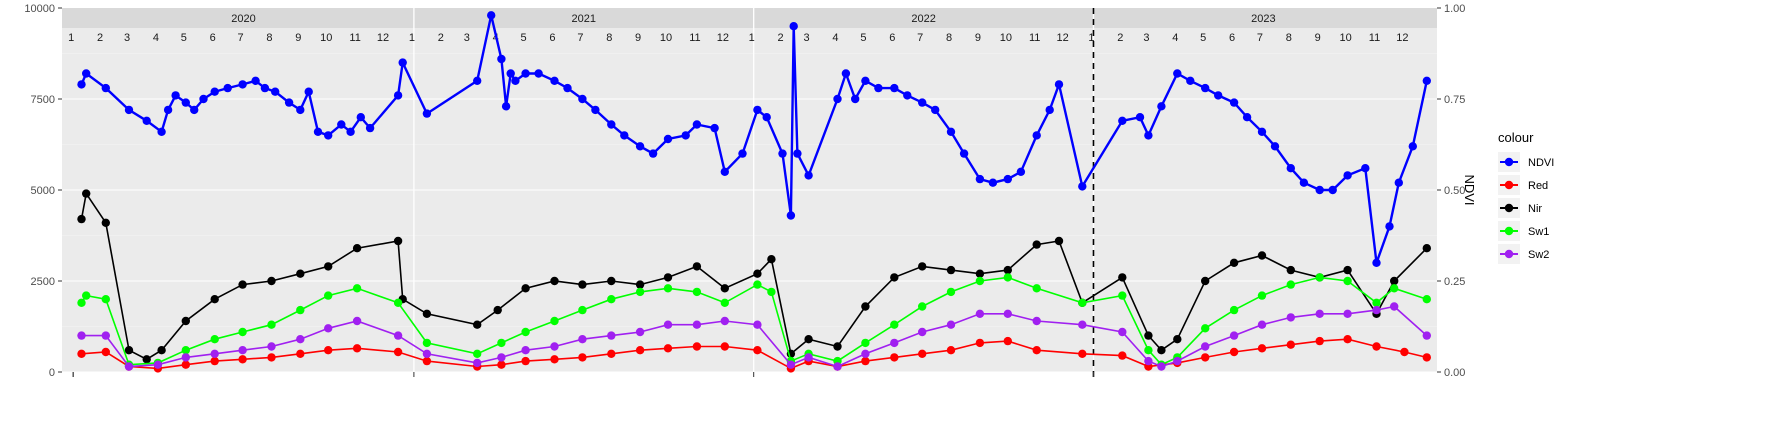 This screenshot has width=1773, height=442. Describe the element at coordinates (920, 38) in the screenshot. I see `month-label: 7` at that location.